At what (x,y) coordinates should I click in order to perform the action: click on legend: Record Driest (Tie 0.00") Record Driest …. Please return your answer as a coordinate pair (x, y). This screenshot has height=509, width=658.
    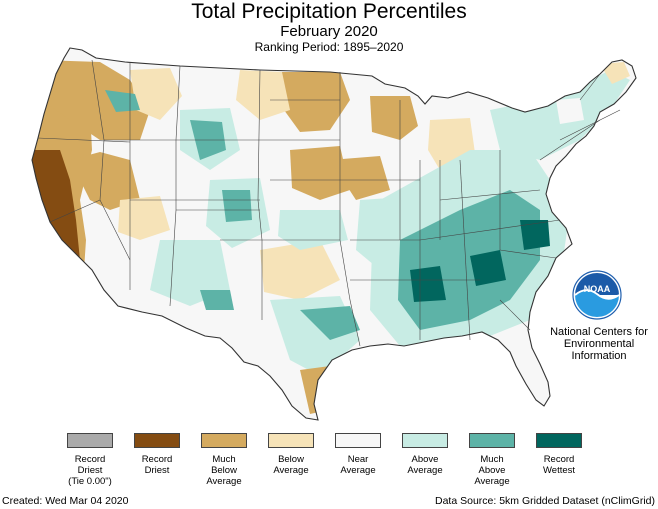
    Looking at the image, I should click on (330, 463).